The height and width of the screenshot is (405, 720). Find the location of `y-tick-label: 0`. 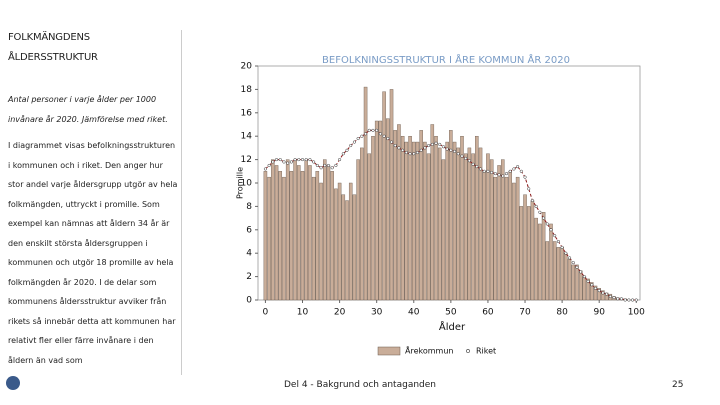

y-tick-label: 0 is located at coordinates (249, 301).